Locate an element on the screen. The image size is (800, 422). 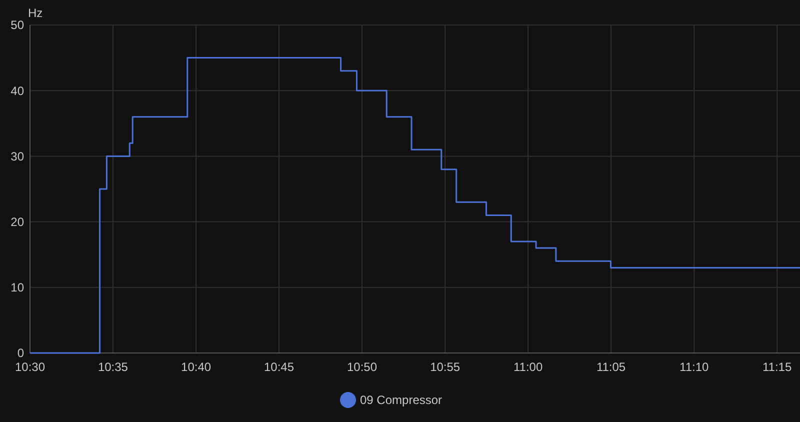
y-tick-label: 0 is located at coordinates (20, 353).